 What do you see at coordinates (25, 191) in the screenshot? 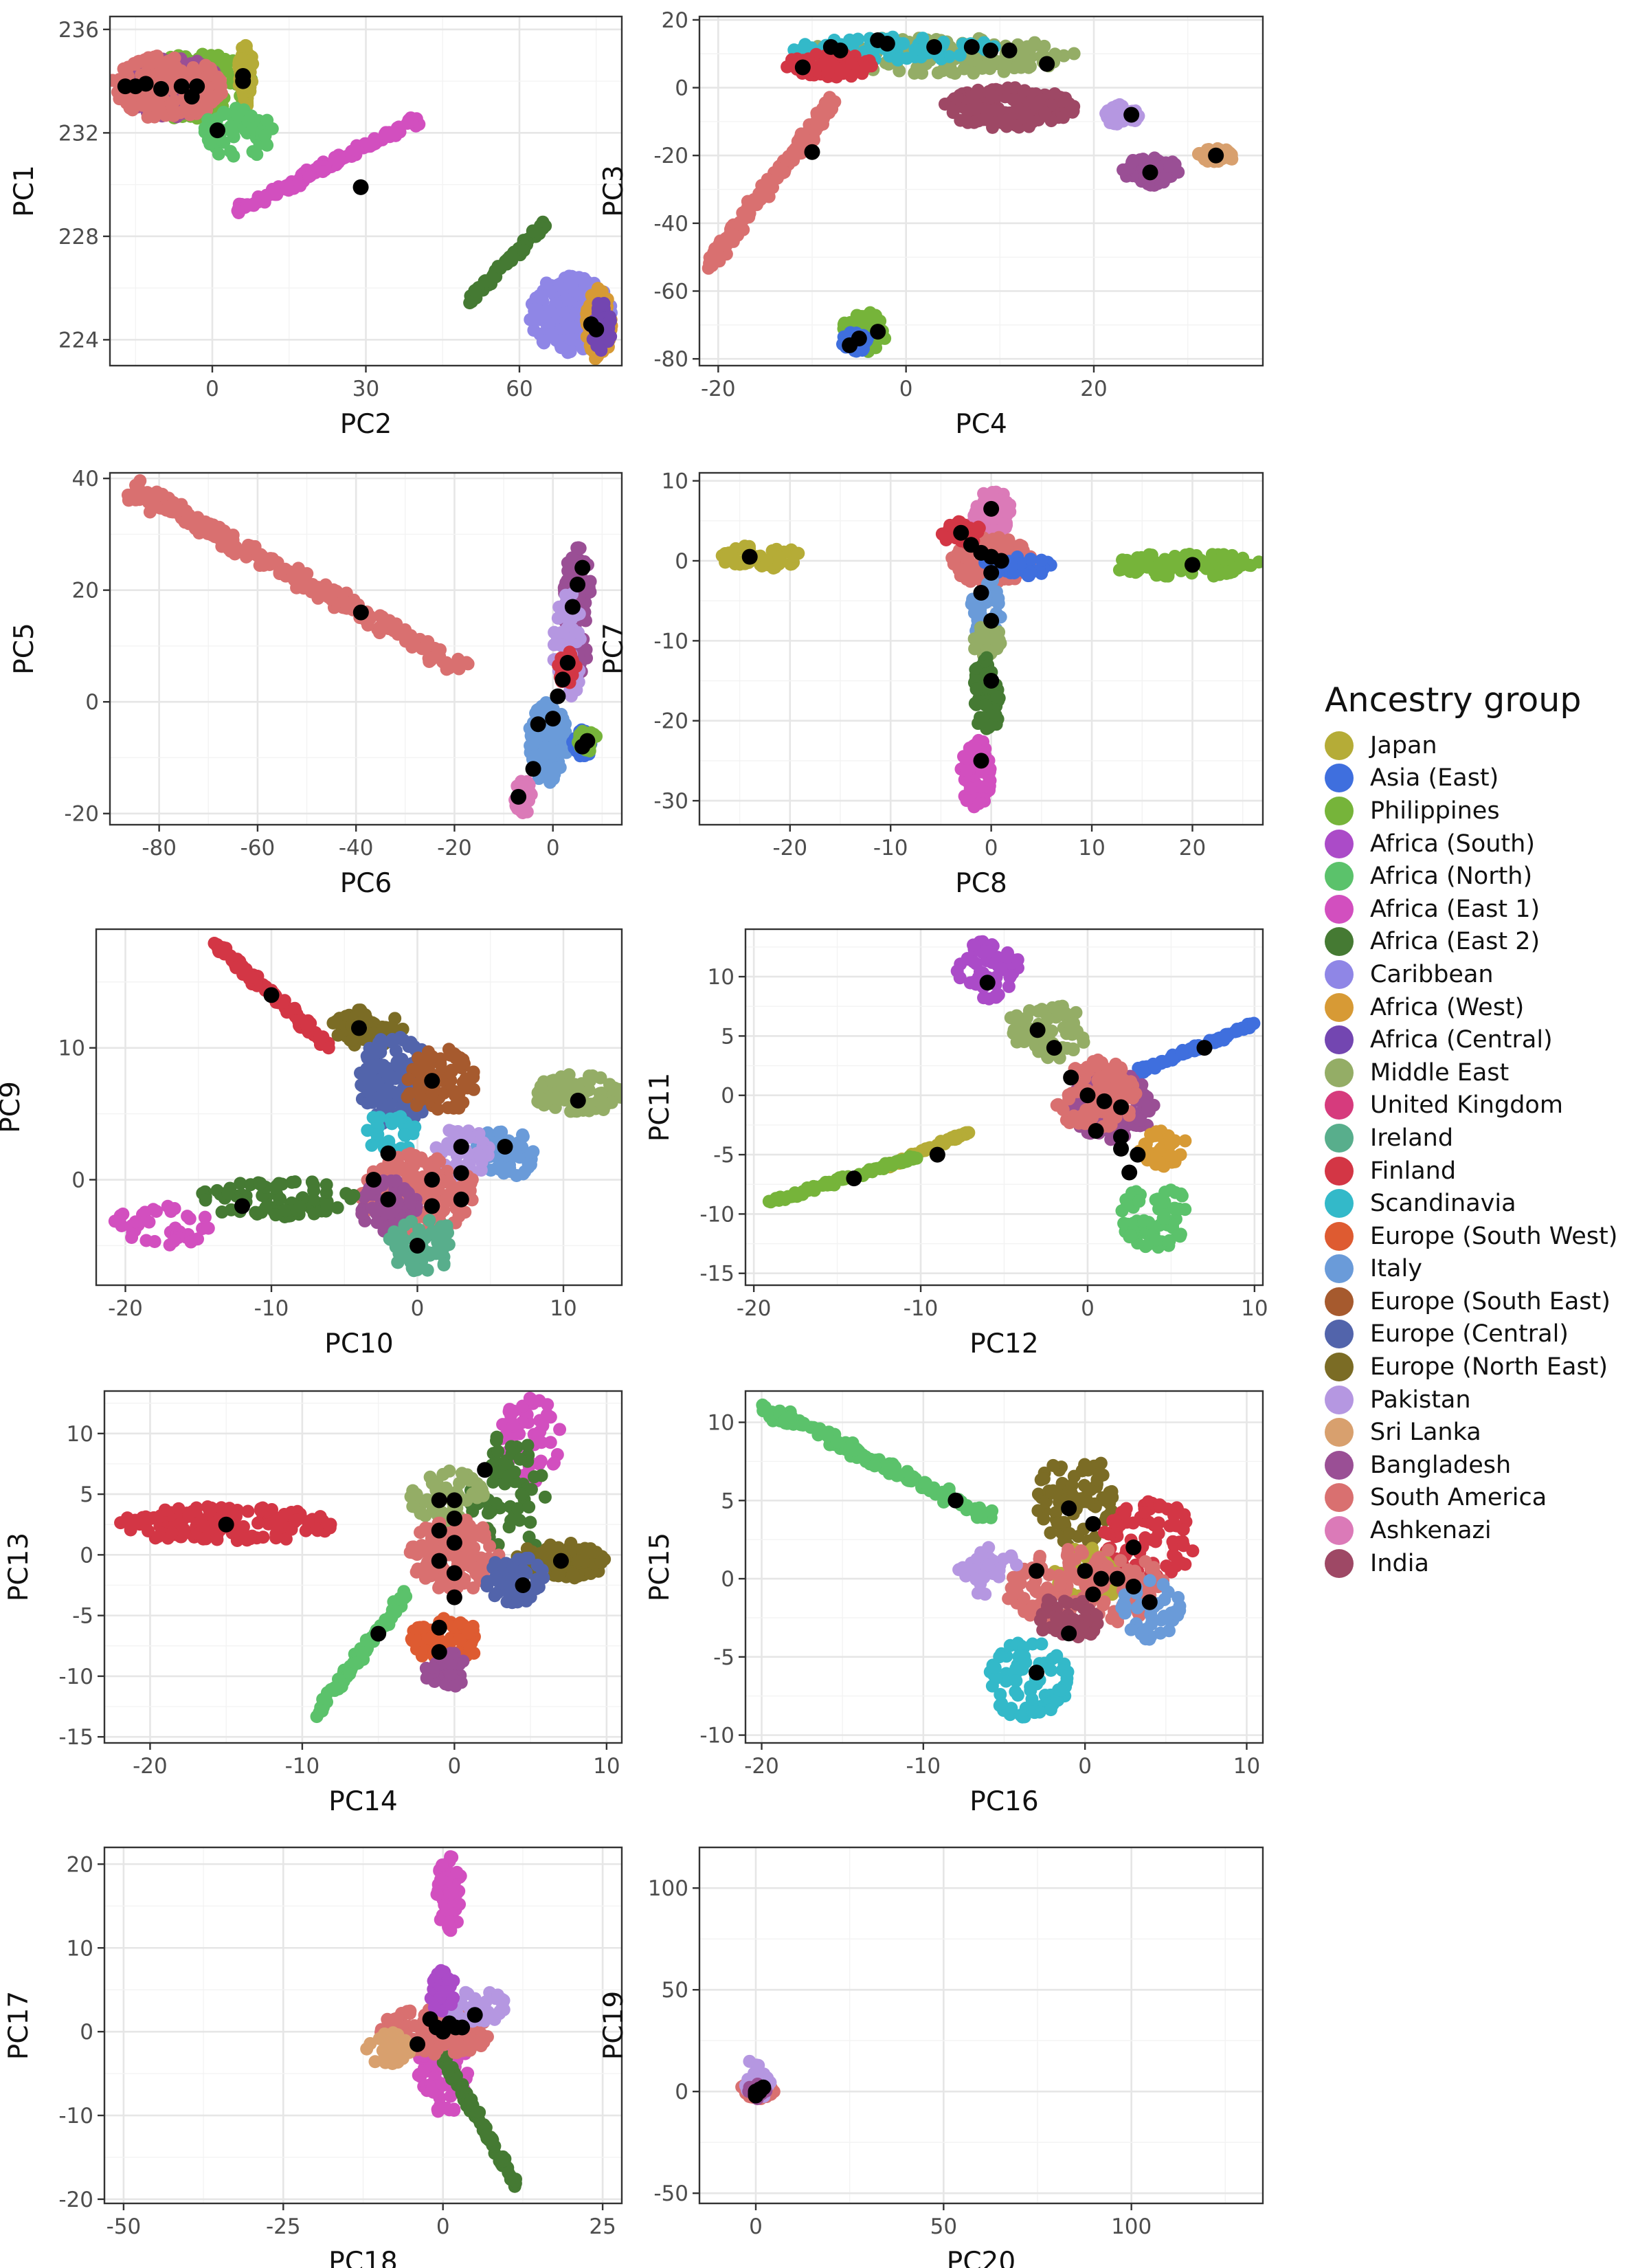
I see `y-axis-label: PC1` at bounding box center [25, 191].